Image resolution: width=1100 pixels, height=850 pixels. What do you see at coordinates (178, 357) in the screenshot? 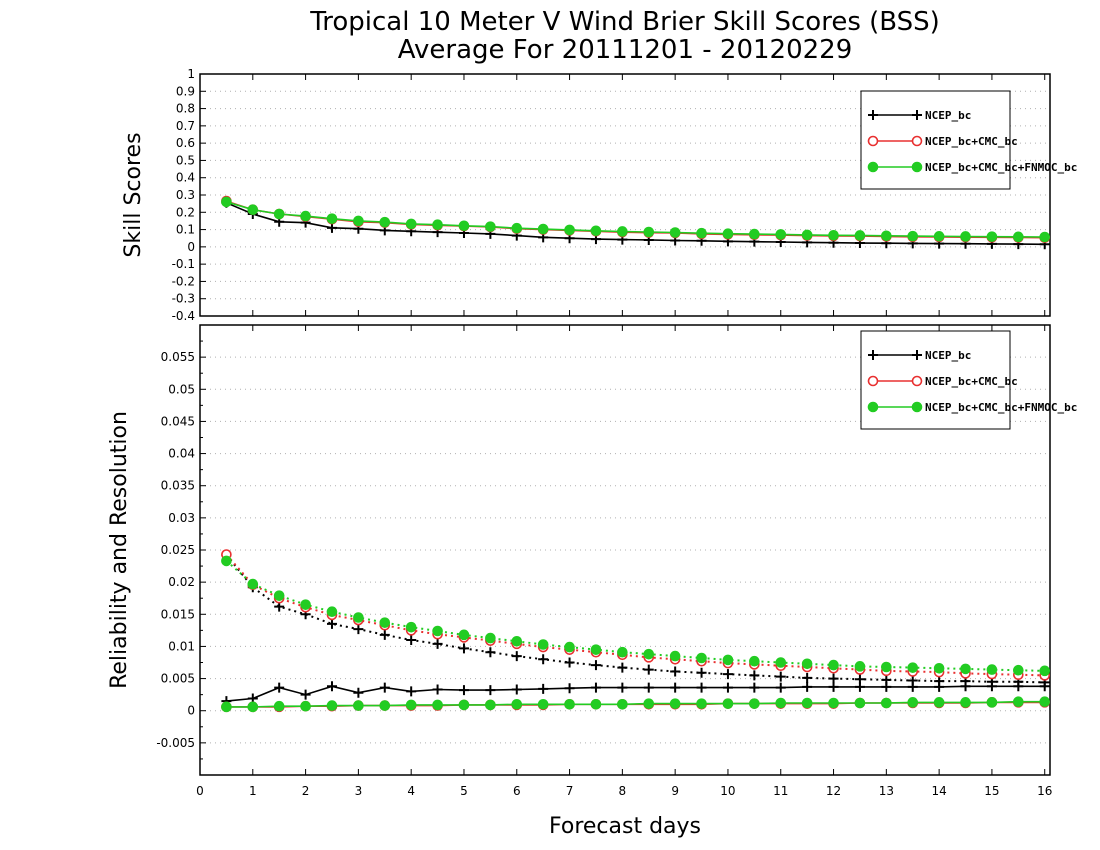
I see `y-tick-label: 0.055` at bounding box center [178, 357].